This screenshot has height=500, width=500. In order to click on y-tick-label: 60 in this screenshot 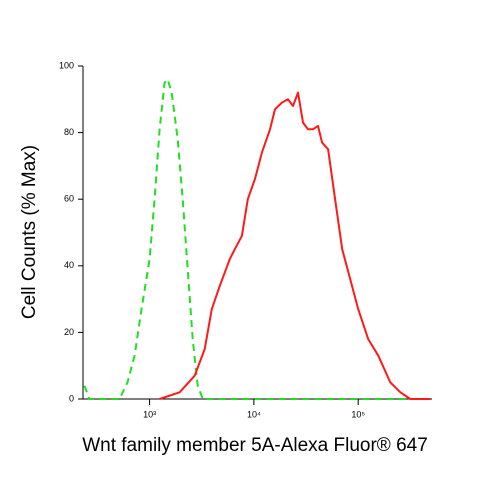, I will do `click(69, 199)`.